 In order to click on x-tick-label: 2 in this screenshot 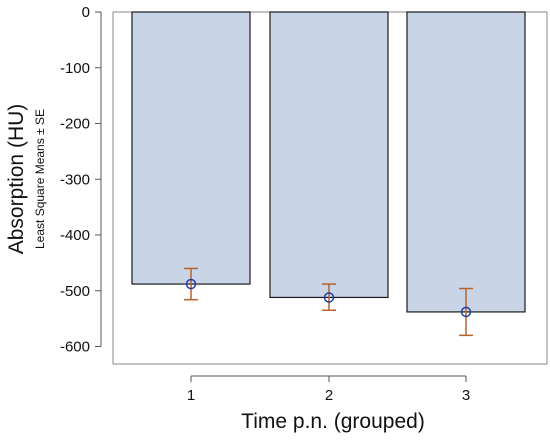, I will do `click(329, 395)`.